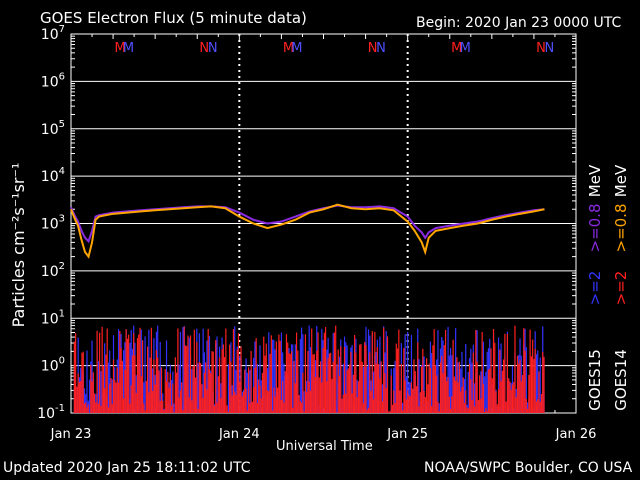 This screenshot has width=640, height=480. What do you see at coordinates (324, 446) in the screenshot?
I see `x-axis-label: Universal Time` at bounding box center [324, 446].